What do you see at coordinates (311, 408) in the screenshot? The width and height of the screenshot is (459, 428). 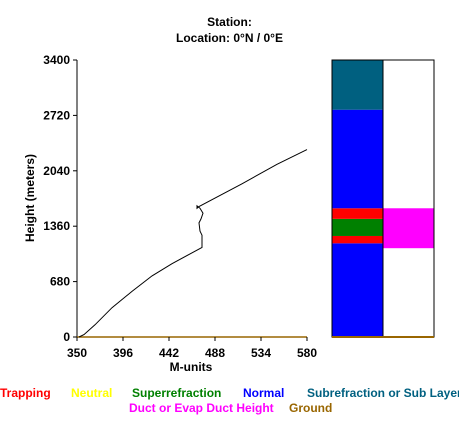 I see `legend-ground: Ground` at bounding box center [311, 408].